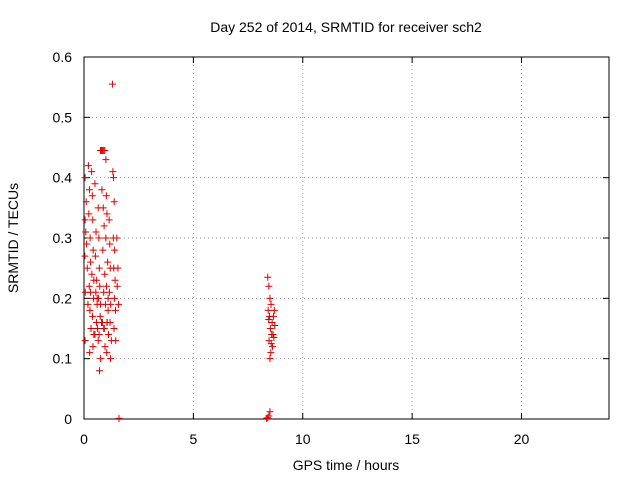  What do you see at coordinates (412, 439) in the screenshot?
I see `x-tick-label: 15` at bounding box center [412, 439].